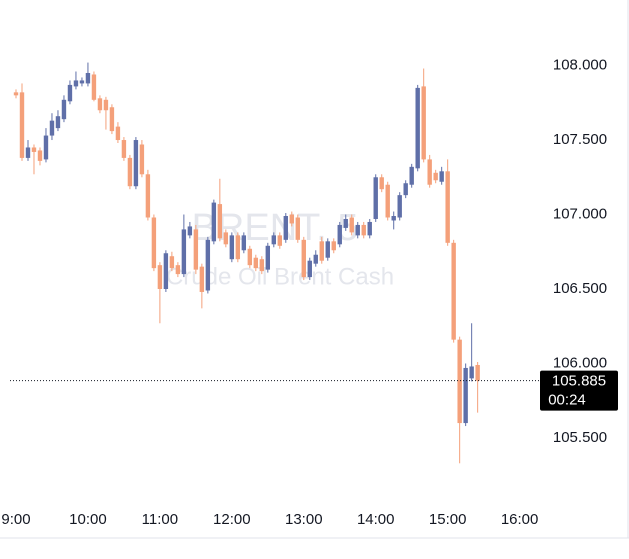 The width and height of the screenshot is (629, 559). What do you see at coordinates (580, 65) in the screenshot?
I see `y-tick-label: 108.000` at bounding box center [580, 65].